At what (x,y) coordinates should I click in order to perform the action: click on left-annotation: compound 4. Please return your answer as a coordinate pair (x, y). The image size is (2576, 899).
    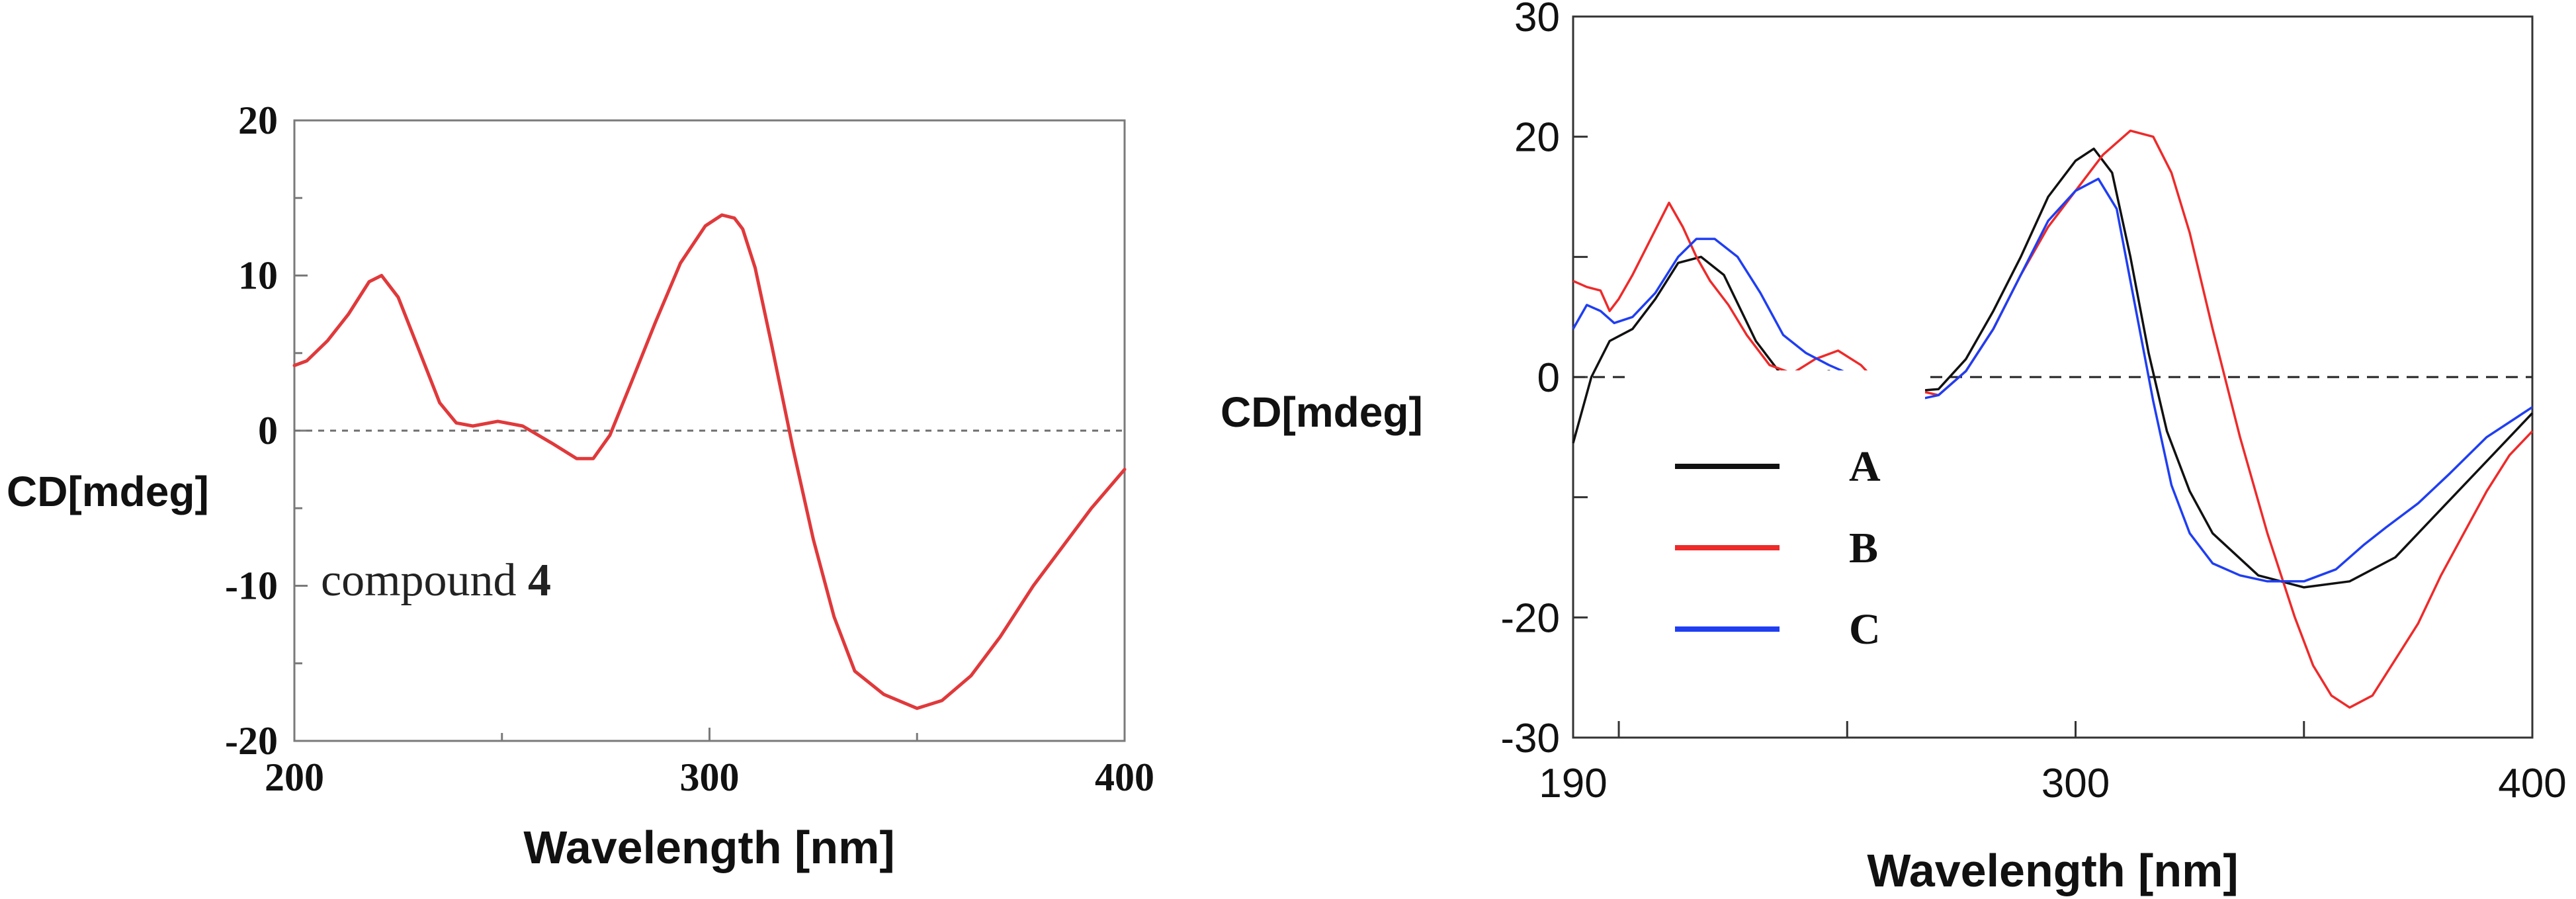
    Looking at the image, I should click on (436, 580).